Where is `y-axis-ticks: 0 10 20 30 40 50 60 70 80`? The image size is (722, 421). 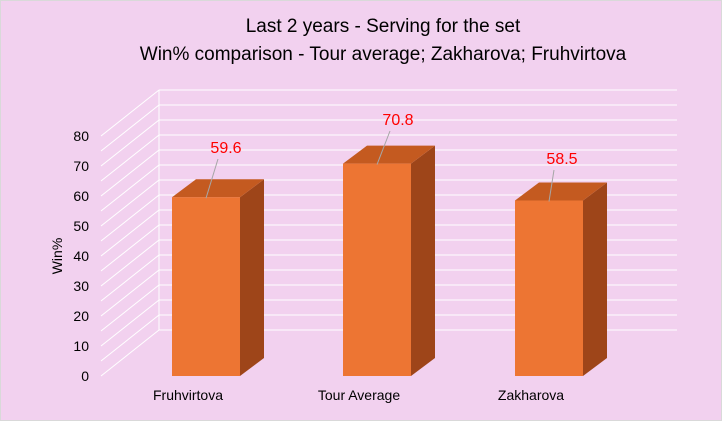
y-axis-ticks: 0 10 20 30 40 50 60 70 80 is located at coordinates (81, 256).